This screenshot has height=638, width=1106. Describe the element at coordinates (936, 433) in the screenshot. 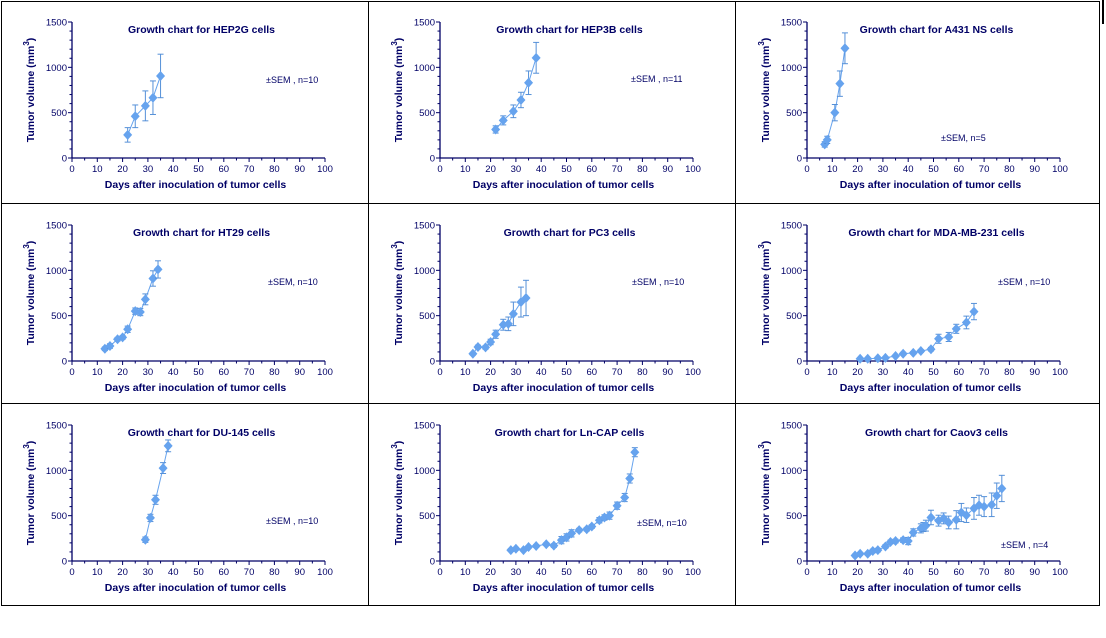

I see `chart-title: Growth chart for Caov3 cells` at that location.